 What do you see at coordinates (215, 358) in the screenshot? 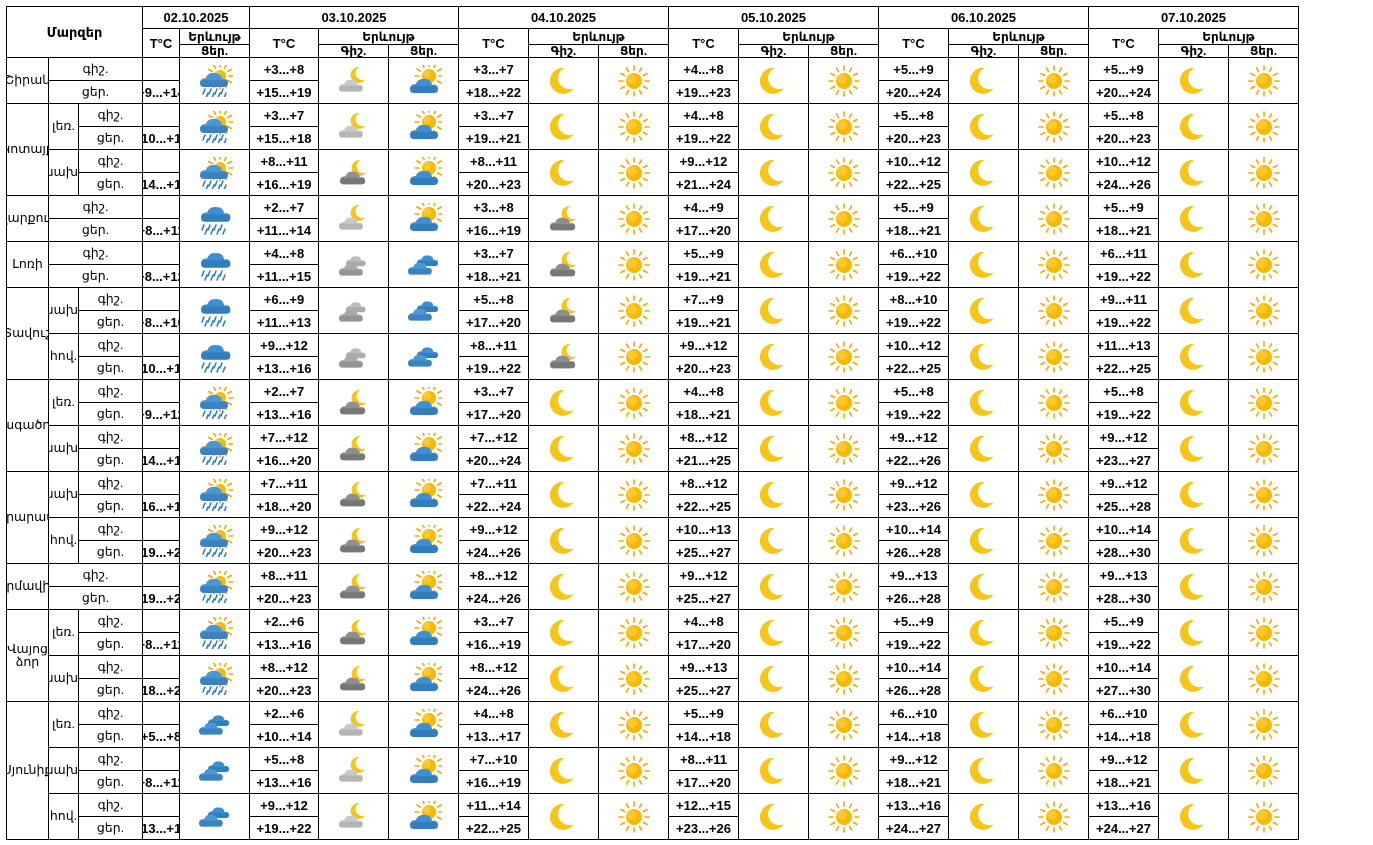
I see `cloud-rain-icon` at bounding box center [215, 358].